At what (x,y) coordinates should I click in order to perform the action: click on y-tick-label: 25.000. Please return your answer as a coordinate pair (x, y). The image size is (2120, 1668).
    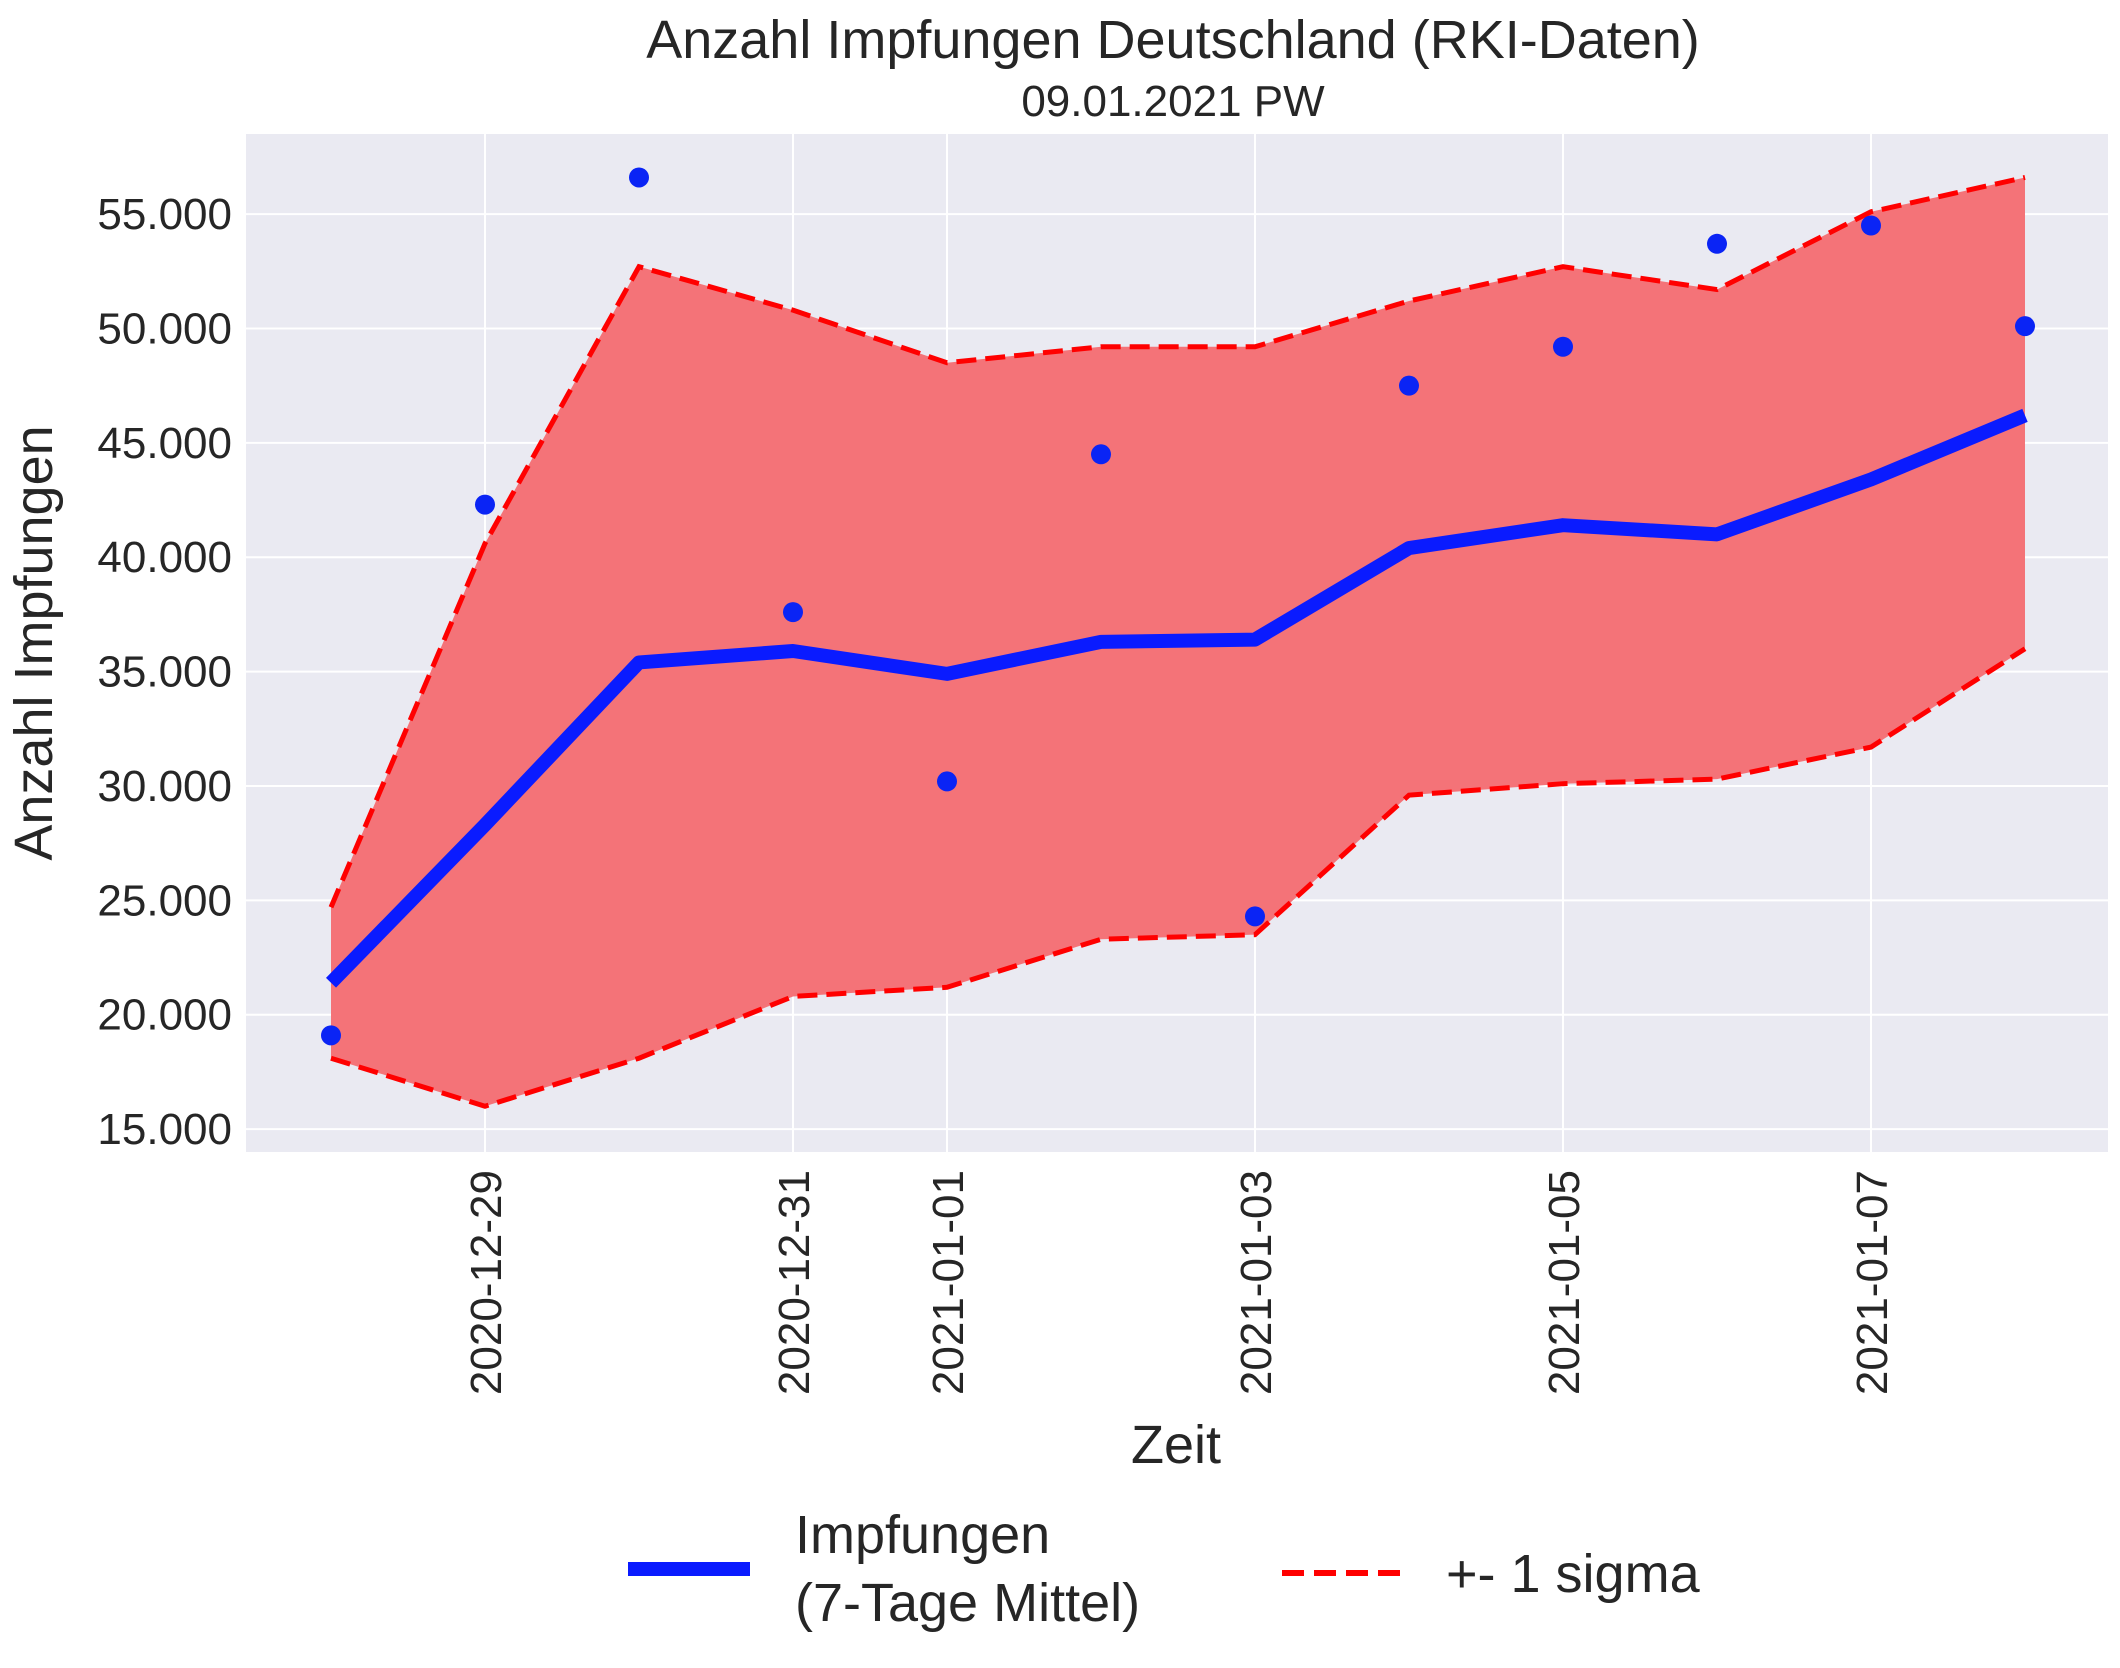
    Looking at the image, I should click on (164, 900).